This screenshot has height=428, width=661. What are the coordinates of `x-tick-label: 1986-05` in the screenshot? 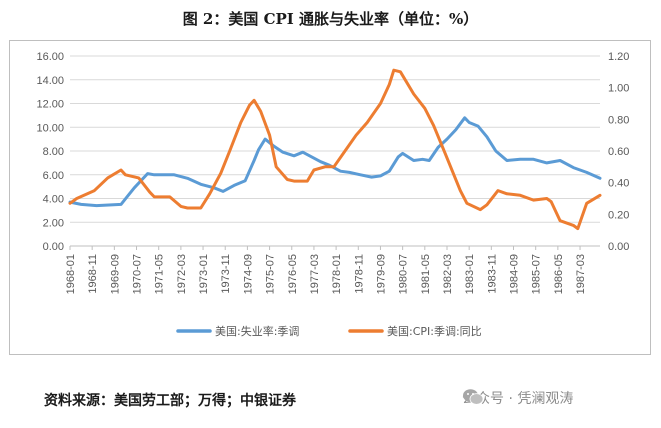 It's located at (559, 274).